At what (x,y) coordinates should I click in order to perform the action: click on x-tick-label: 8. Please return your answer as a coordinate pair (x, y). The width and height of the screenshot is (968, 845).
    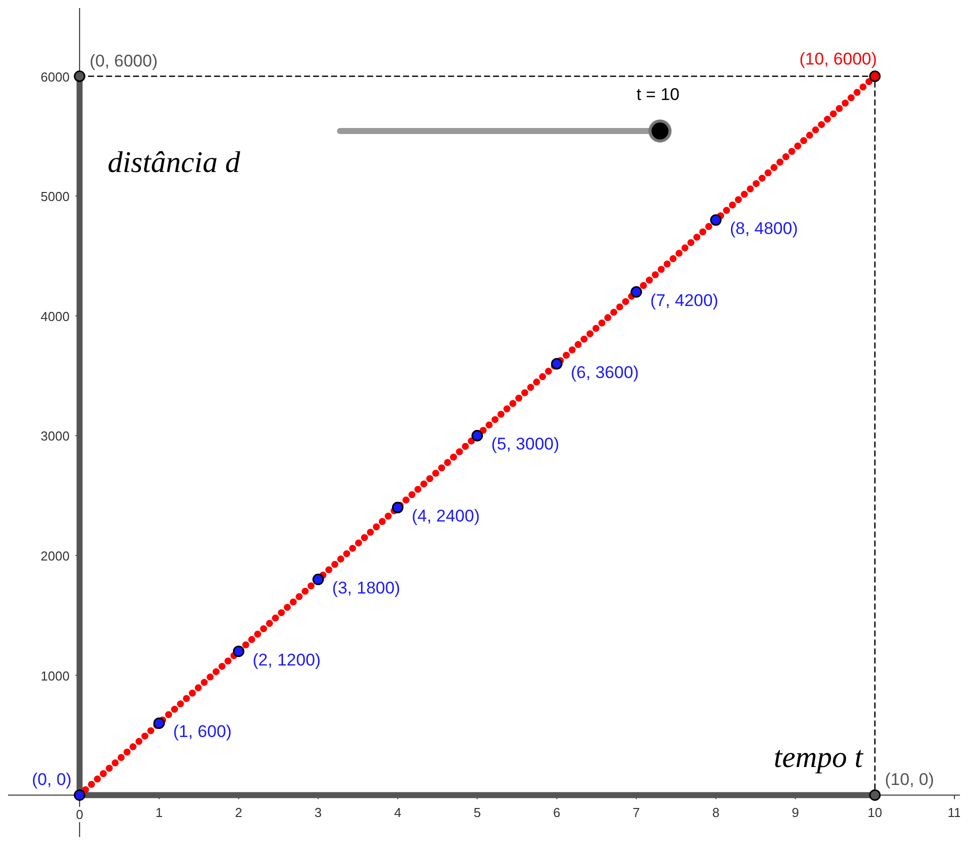
    Looking at the image, I should click on (716, 812).